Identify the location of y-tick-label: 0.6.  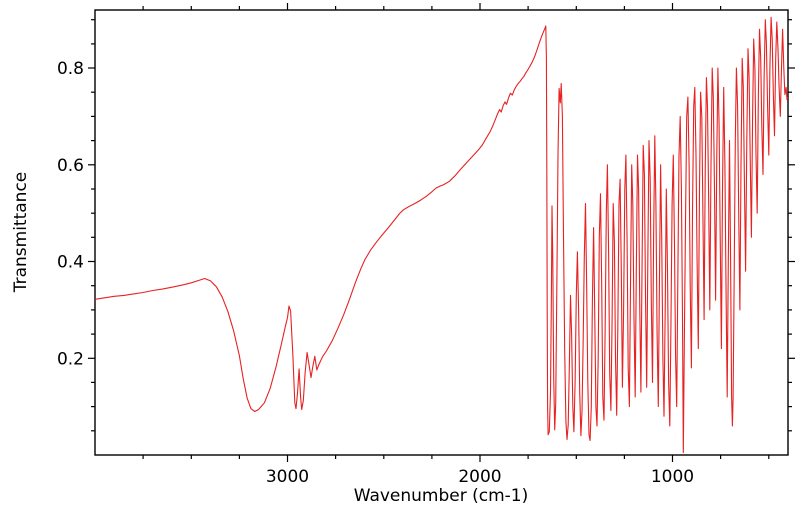
(70, 166).